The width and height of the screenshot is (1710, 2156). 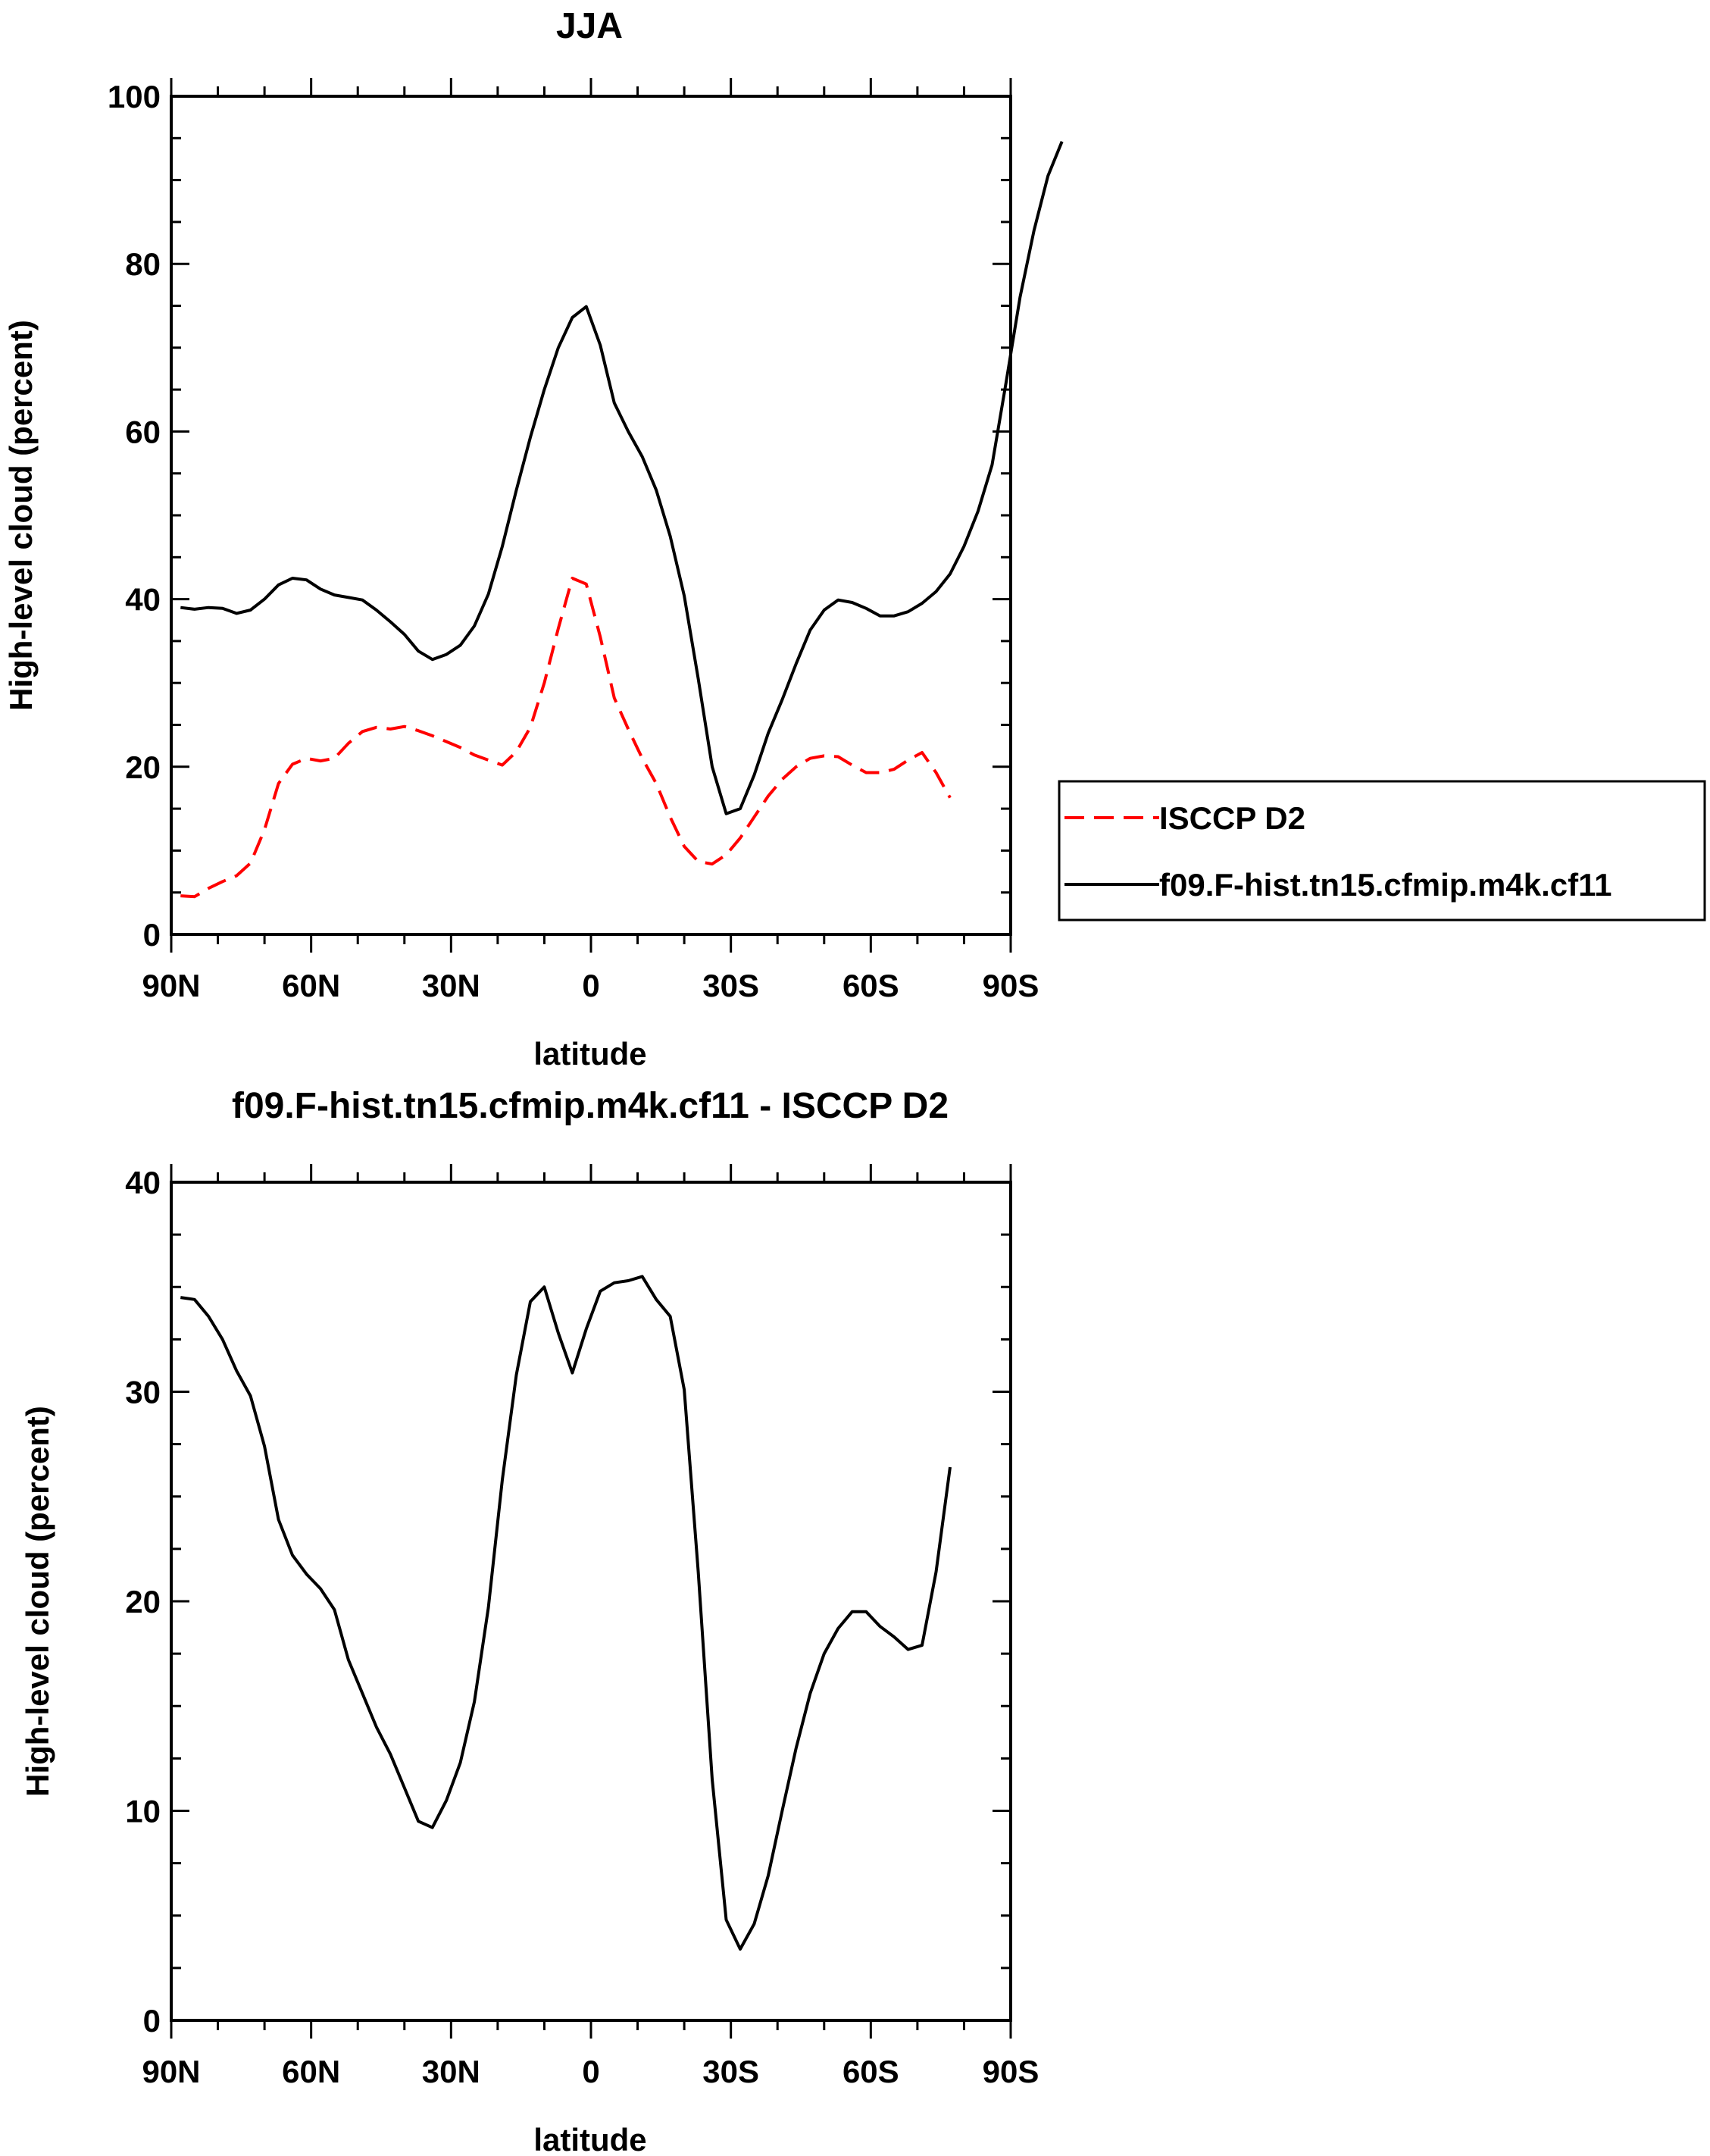 I want to click on top-x-tick-label: 30N, so click(x=451, y=986).